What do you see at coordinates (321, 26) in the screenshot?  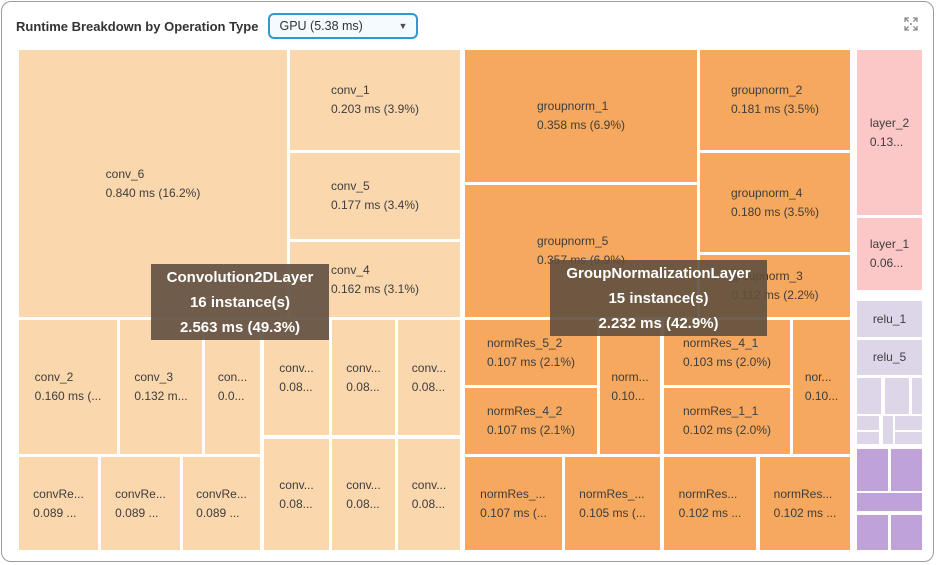 I see `device-dropdown-value: GPU (5.38 ms)` at bounding box center [321, 26].